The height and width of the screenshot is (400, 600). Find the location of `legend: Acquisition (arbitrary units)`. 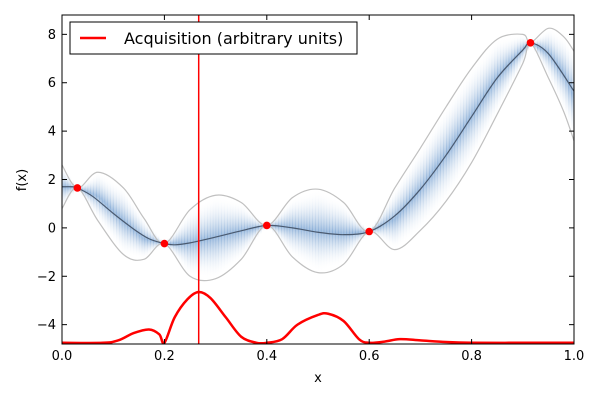

legend: Acquisition (arbitrary units) is located at coordinates (213, 38).